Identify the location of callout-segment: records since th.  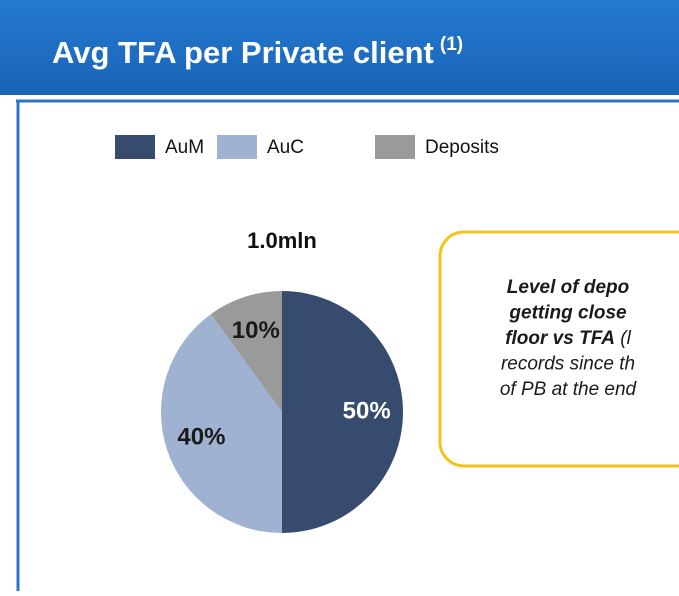
(568, 364).